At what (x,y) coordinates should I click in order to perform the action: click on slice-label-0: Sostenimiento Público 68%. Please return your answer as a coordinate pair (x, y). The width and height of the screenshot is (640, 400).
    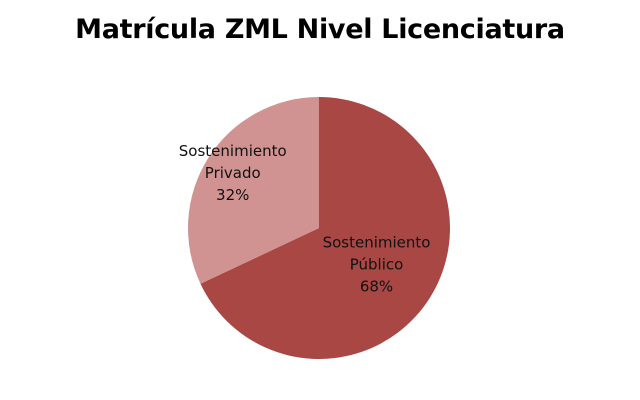
    Looking at the image, I should click on (377, 265).